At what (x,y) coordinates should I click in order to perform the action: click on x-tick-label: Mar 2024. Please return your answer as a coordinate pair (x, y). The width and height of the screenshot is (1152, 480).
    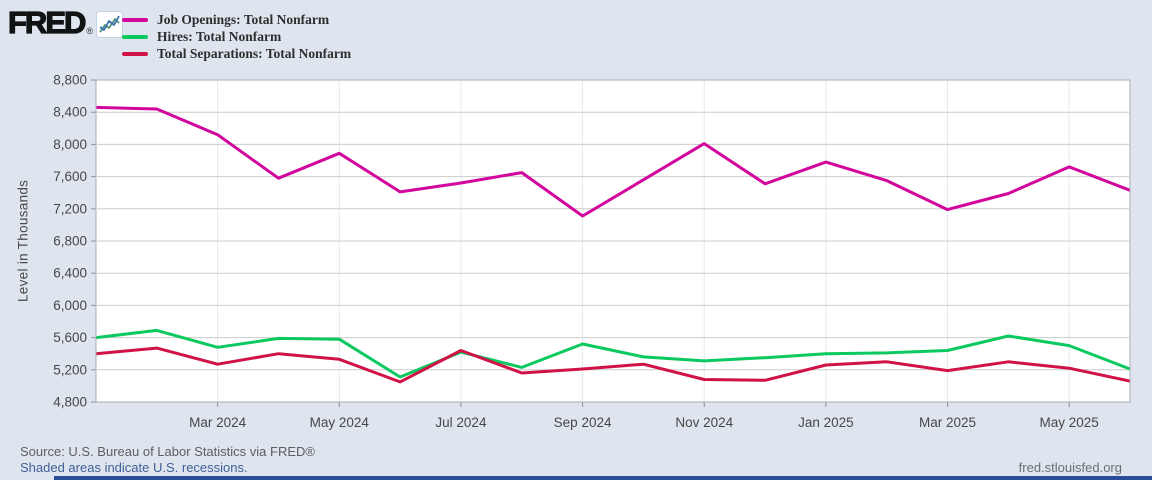
    Looking at the image, I should click on (218, 422).